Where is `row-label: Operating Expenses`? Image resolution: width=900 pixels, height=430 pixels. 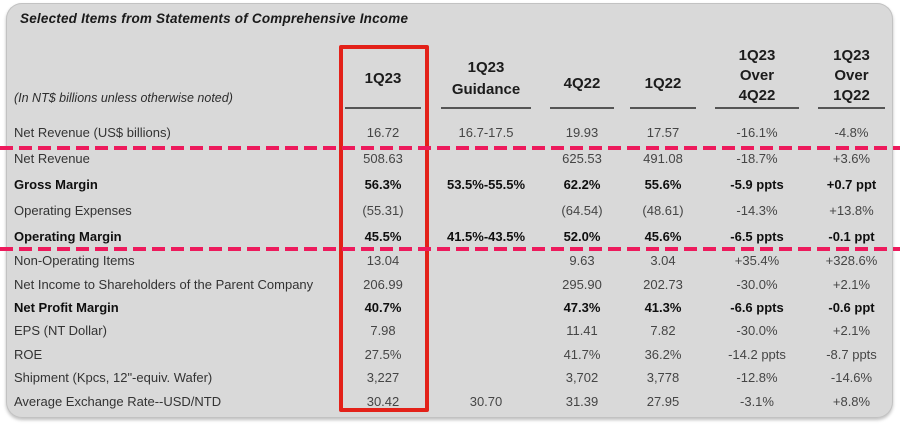 row-label: Operating Expenses is located at coordinates (73, 210).